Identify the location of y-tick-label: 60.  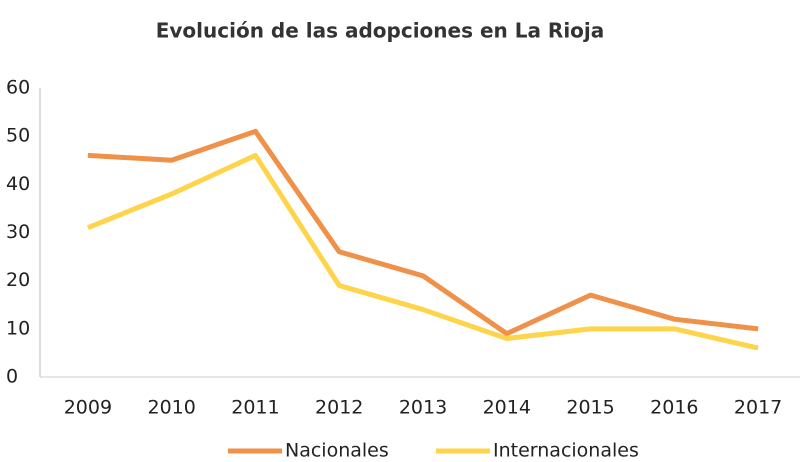
(18, 88).